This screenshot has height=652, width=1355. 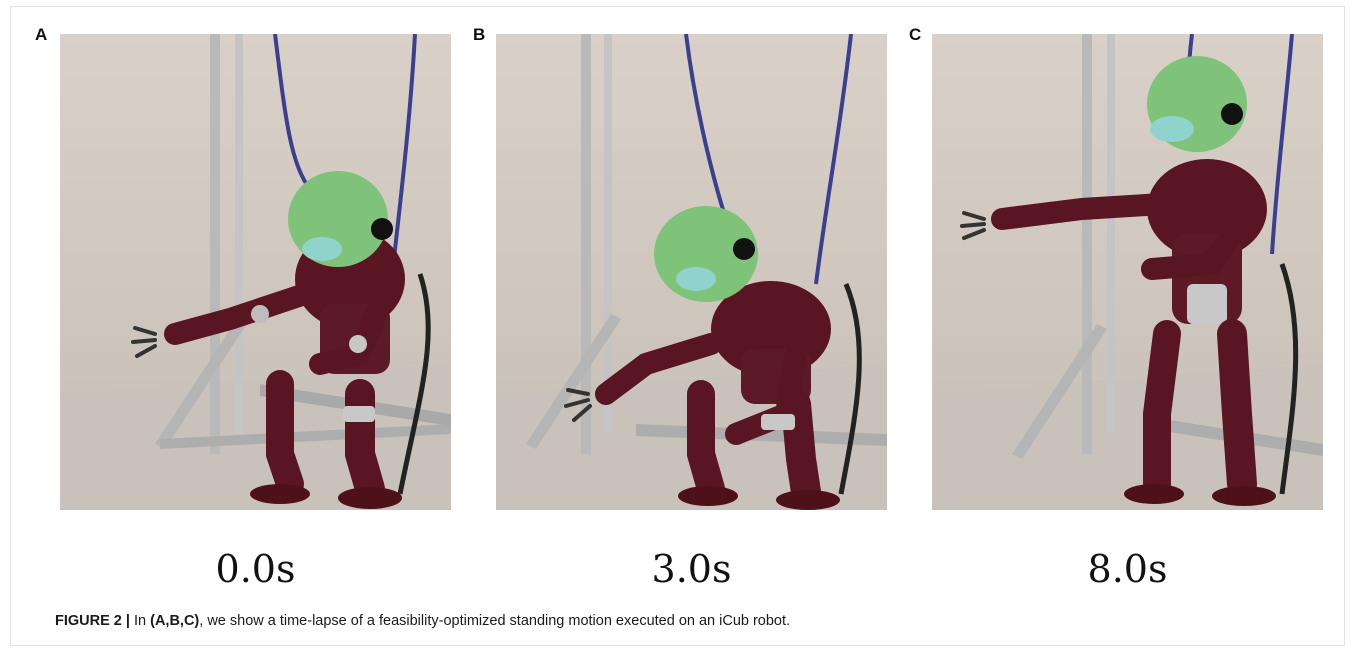 What do you see at coordinates (479, 34) in the screenshot?
I see `panel-letter-b: B` at bounding box center [479, 34].